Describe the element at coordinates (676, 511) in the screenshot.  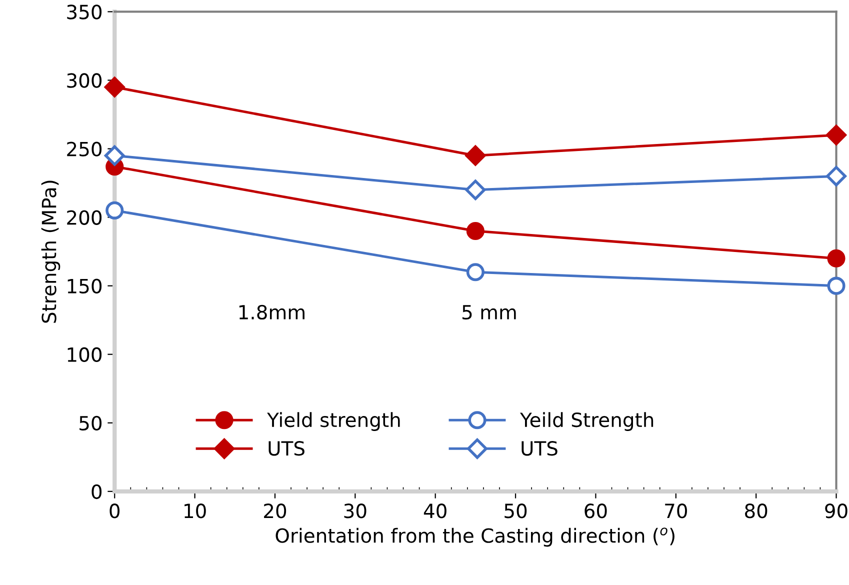
I see `x-tick-label: 70` at that location.